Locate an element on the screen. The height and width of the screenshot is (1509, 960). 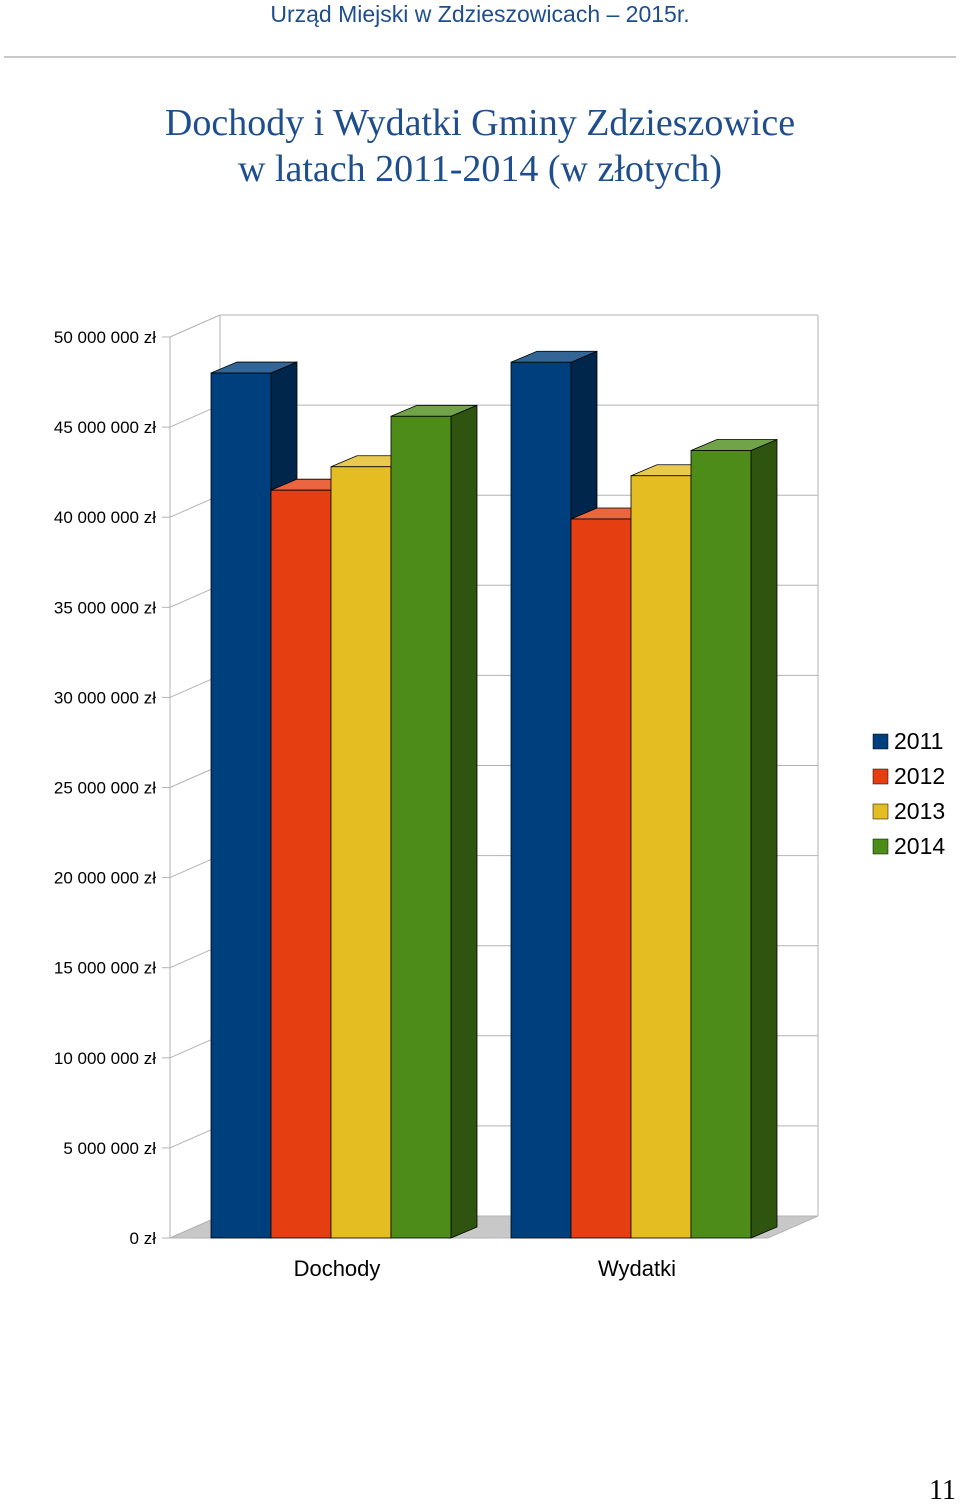
bar-dochody-2014 is located at coordinates (421, 827).